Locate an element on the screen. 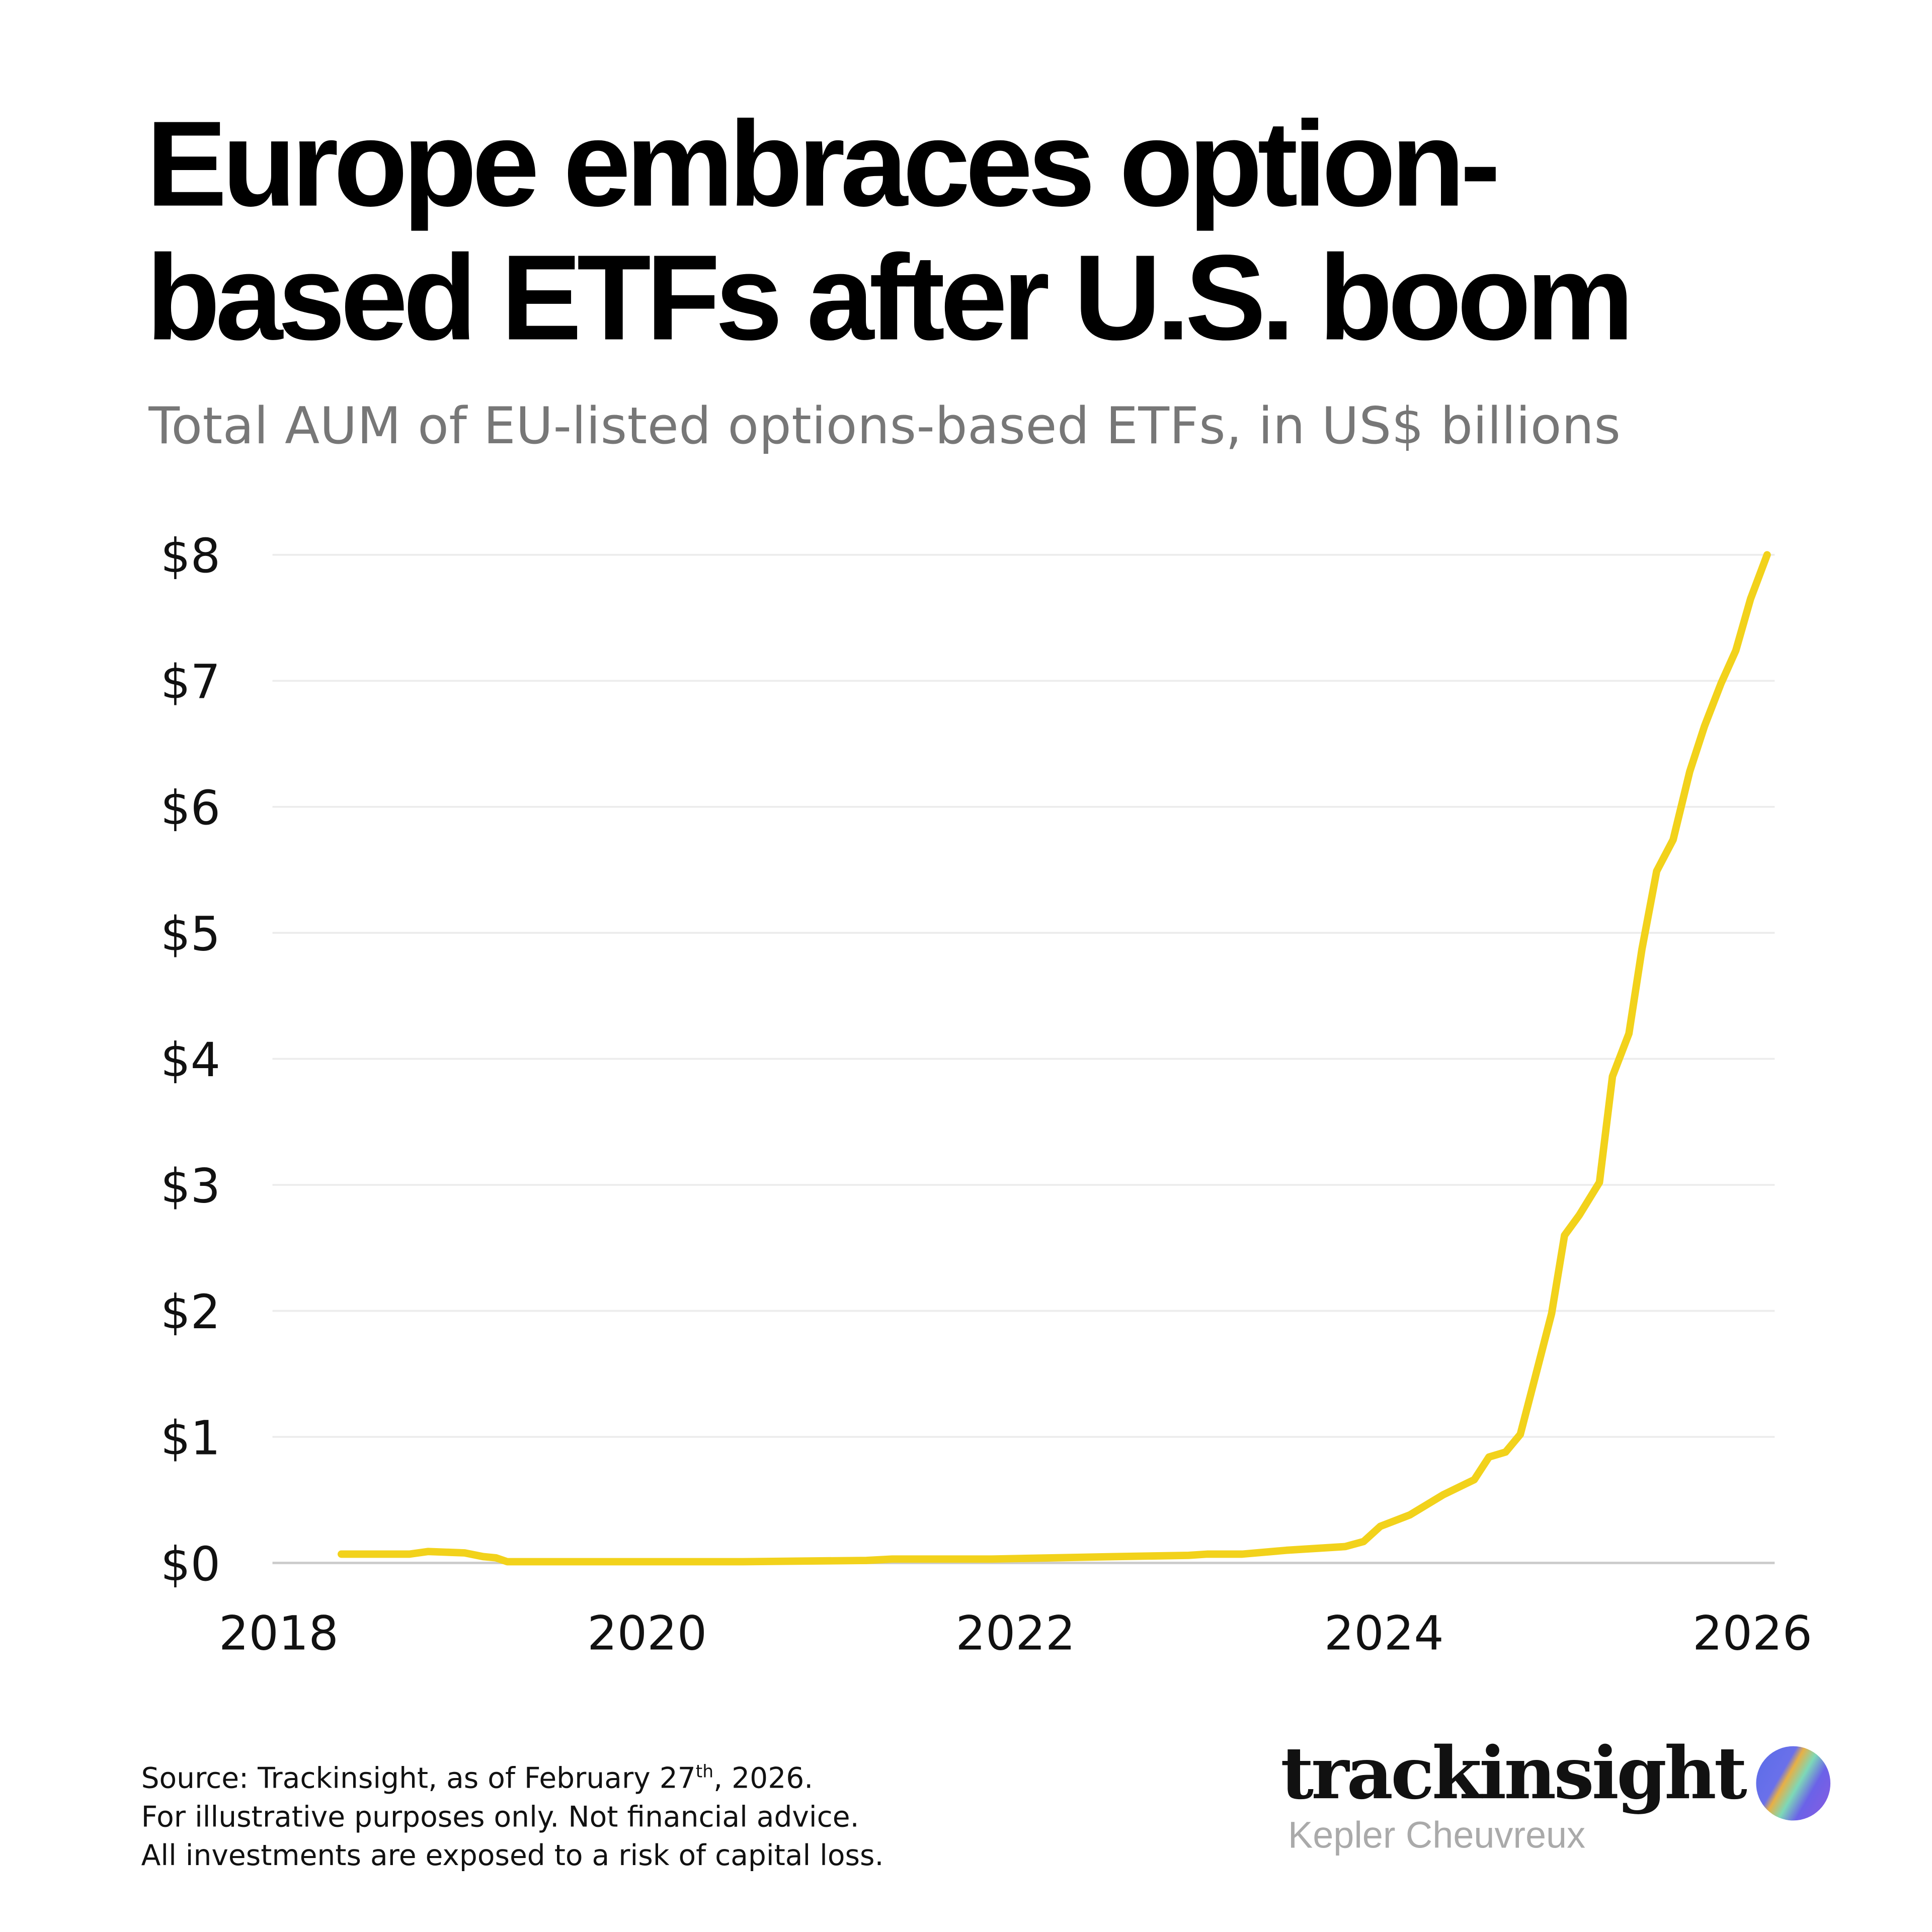 This screenshot has height=1932, width=1932. x-tick-label: 2020 is located at coordinates (647, 1633).